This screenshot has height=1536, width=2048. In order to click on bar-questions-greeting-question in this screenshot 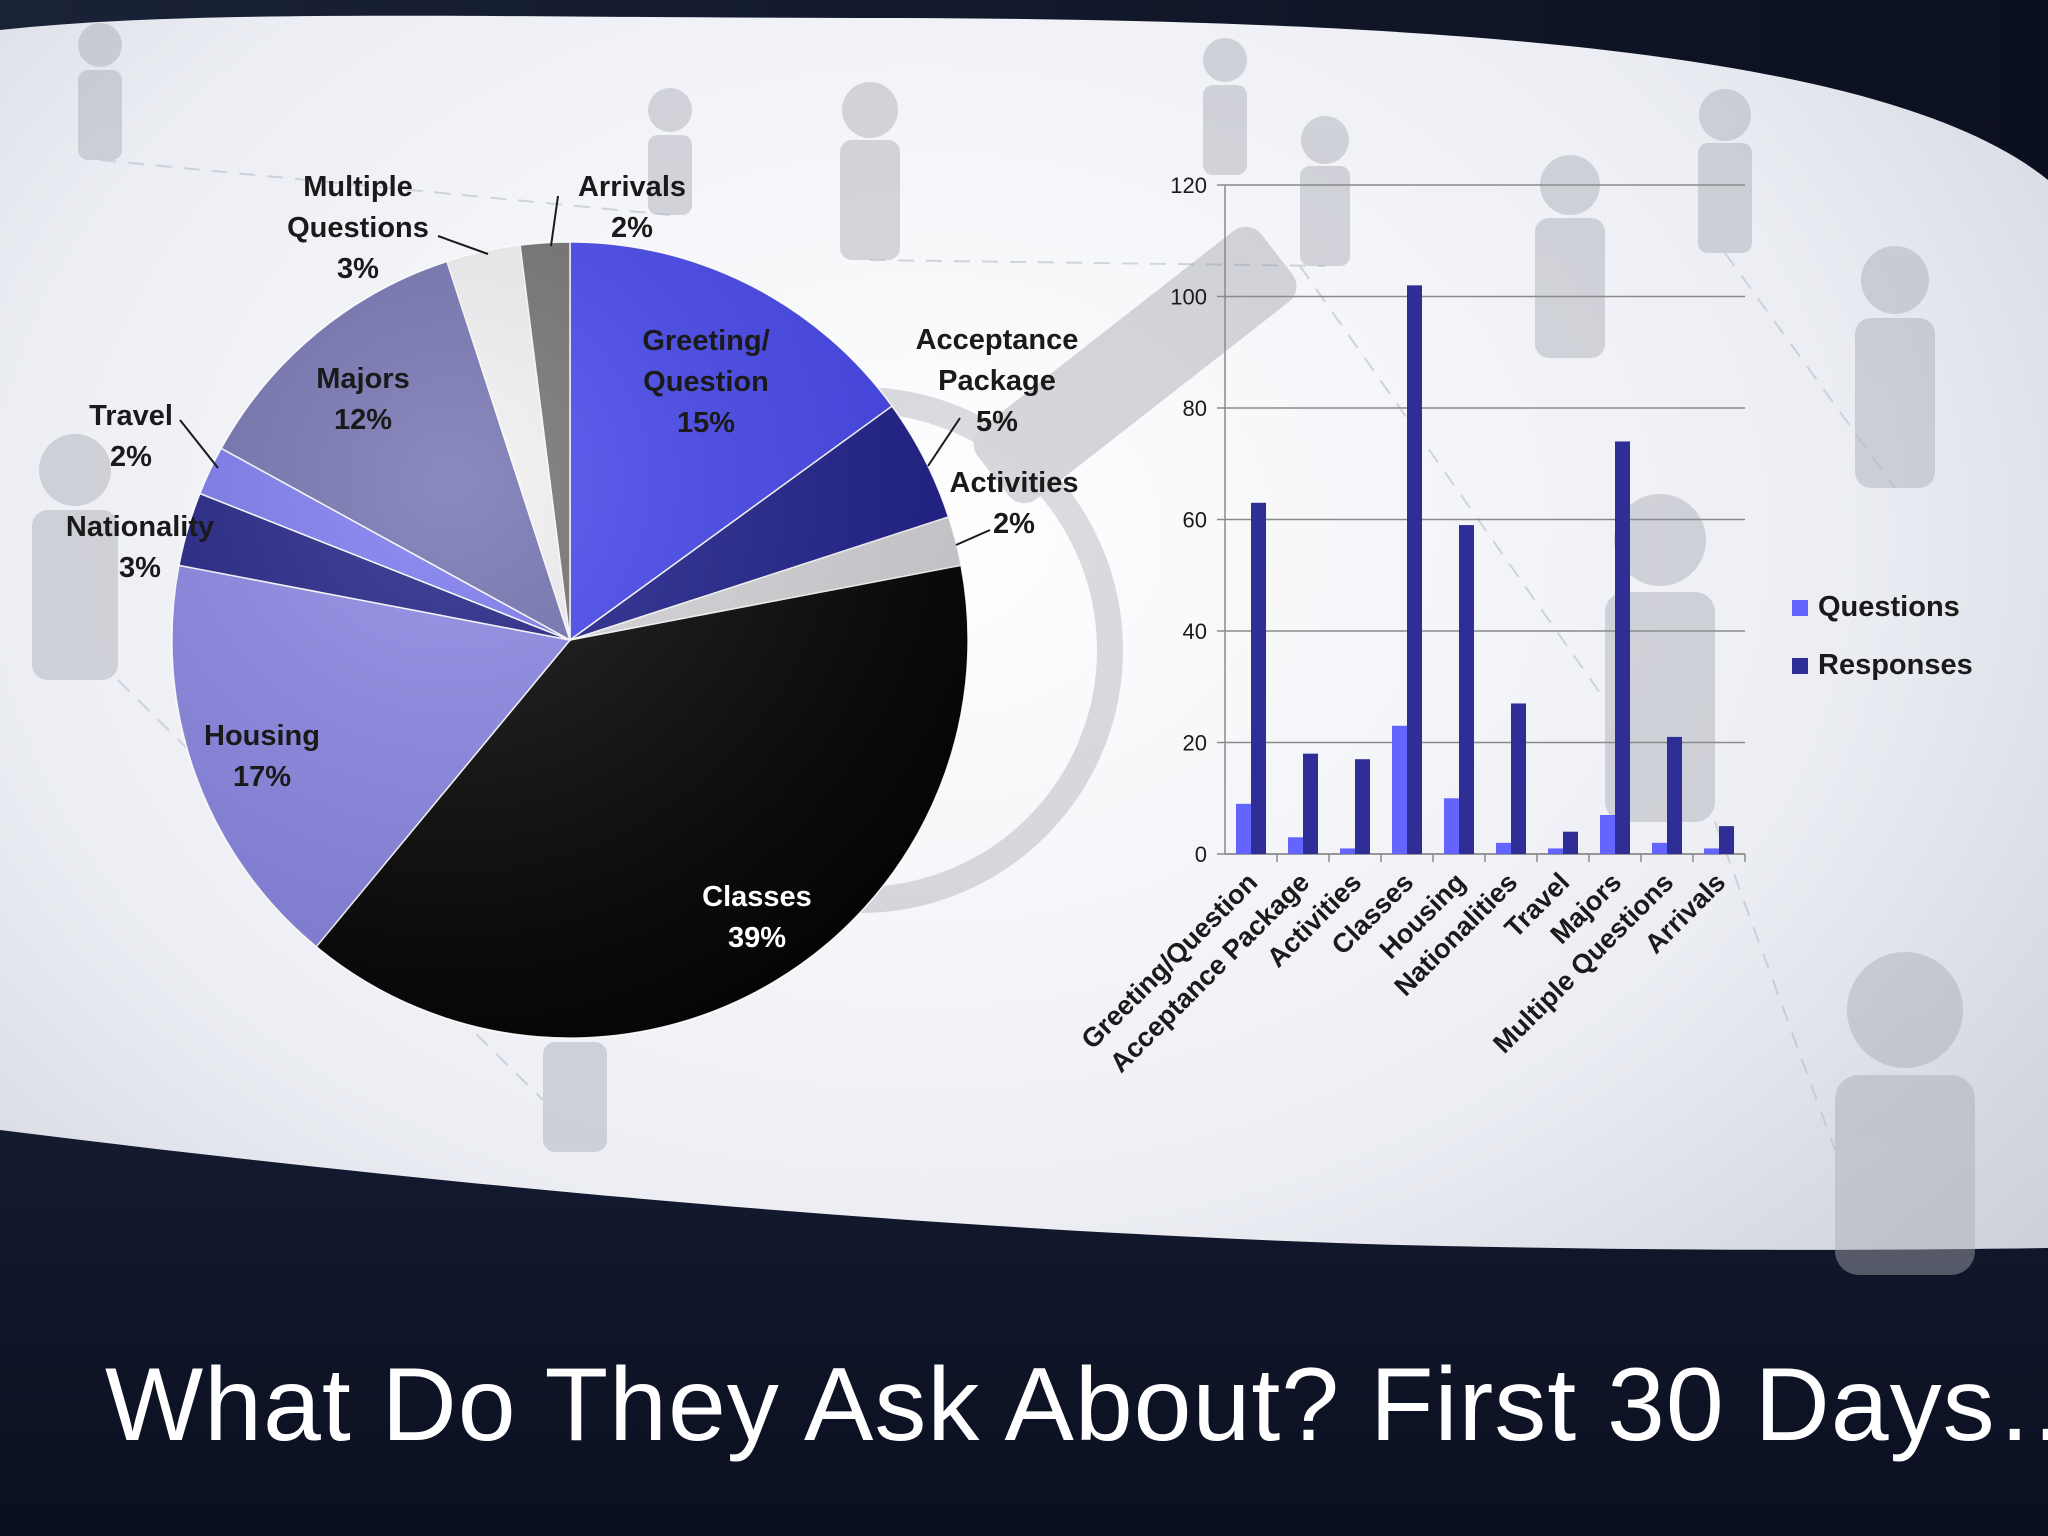, I will do `click(1243, 828)`.